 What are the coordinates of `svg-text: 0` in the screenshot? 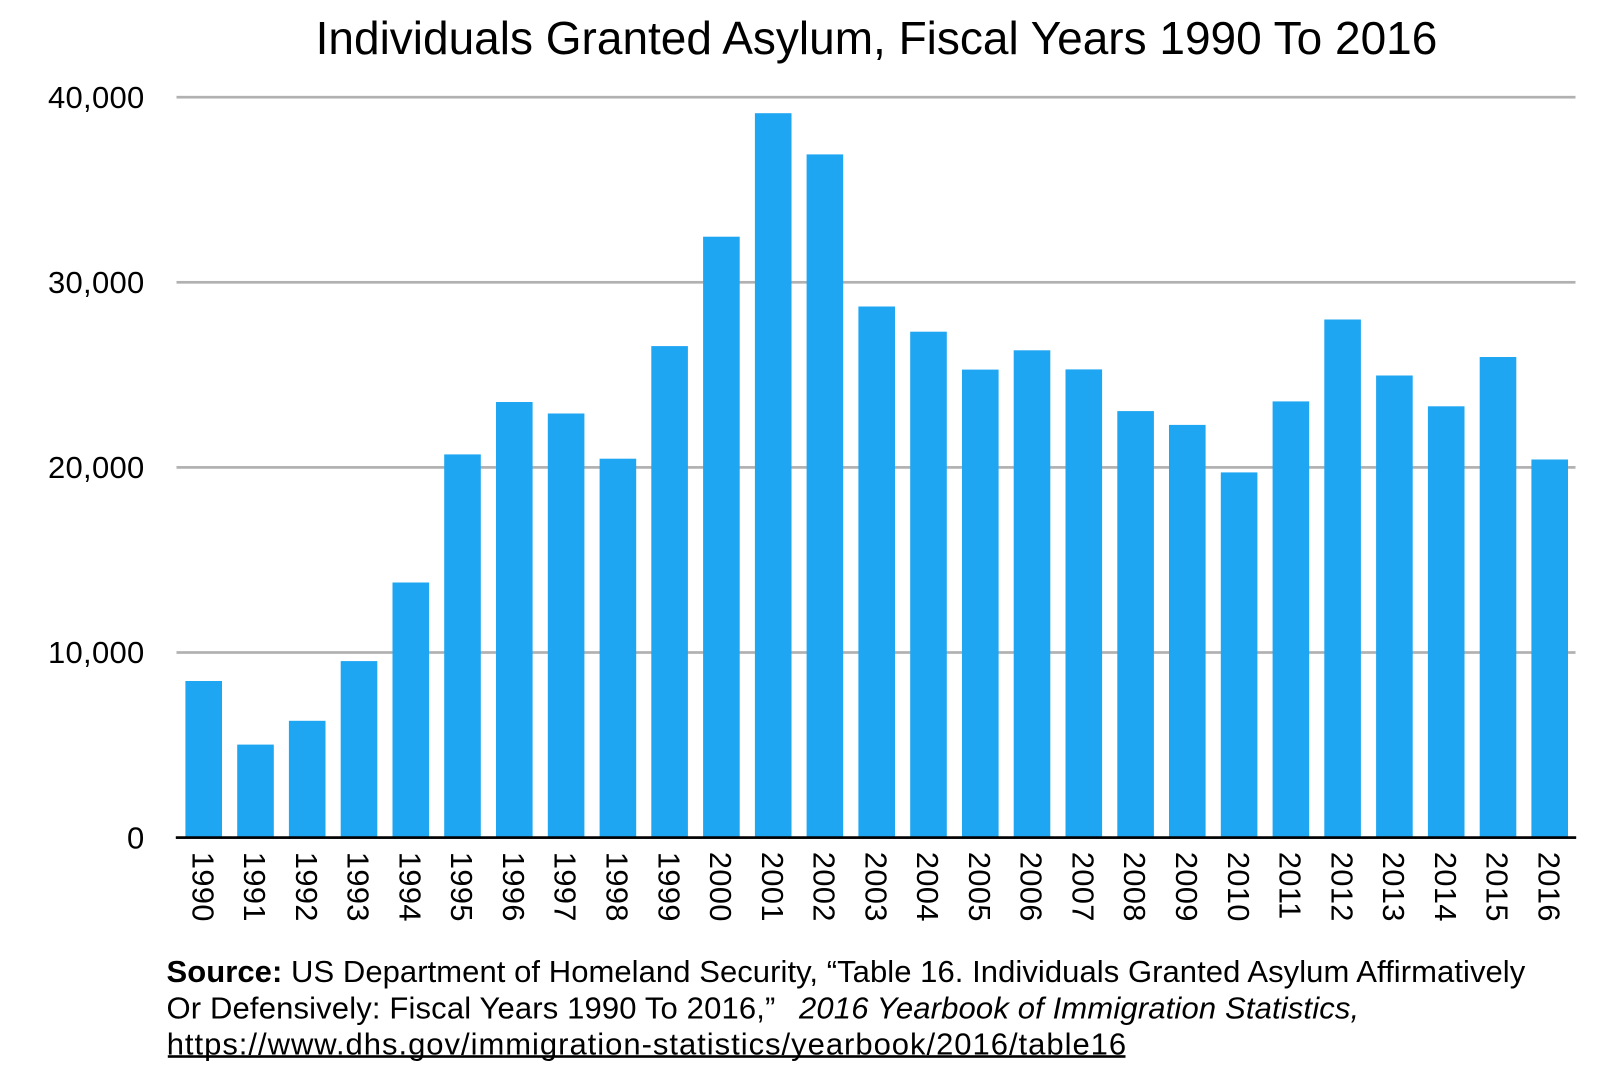 It's located at (136, 837).